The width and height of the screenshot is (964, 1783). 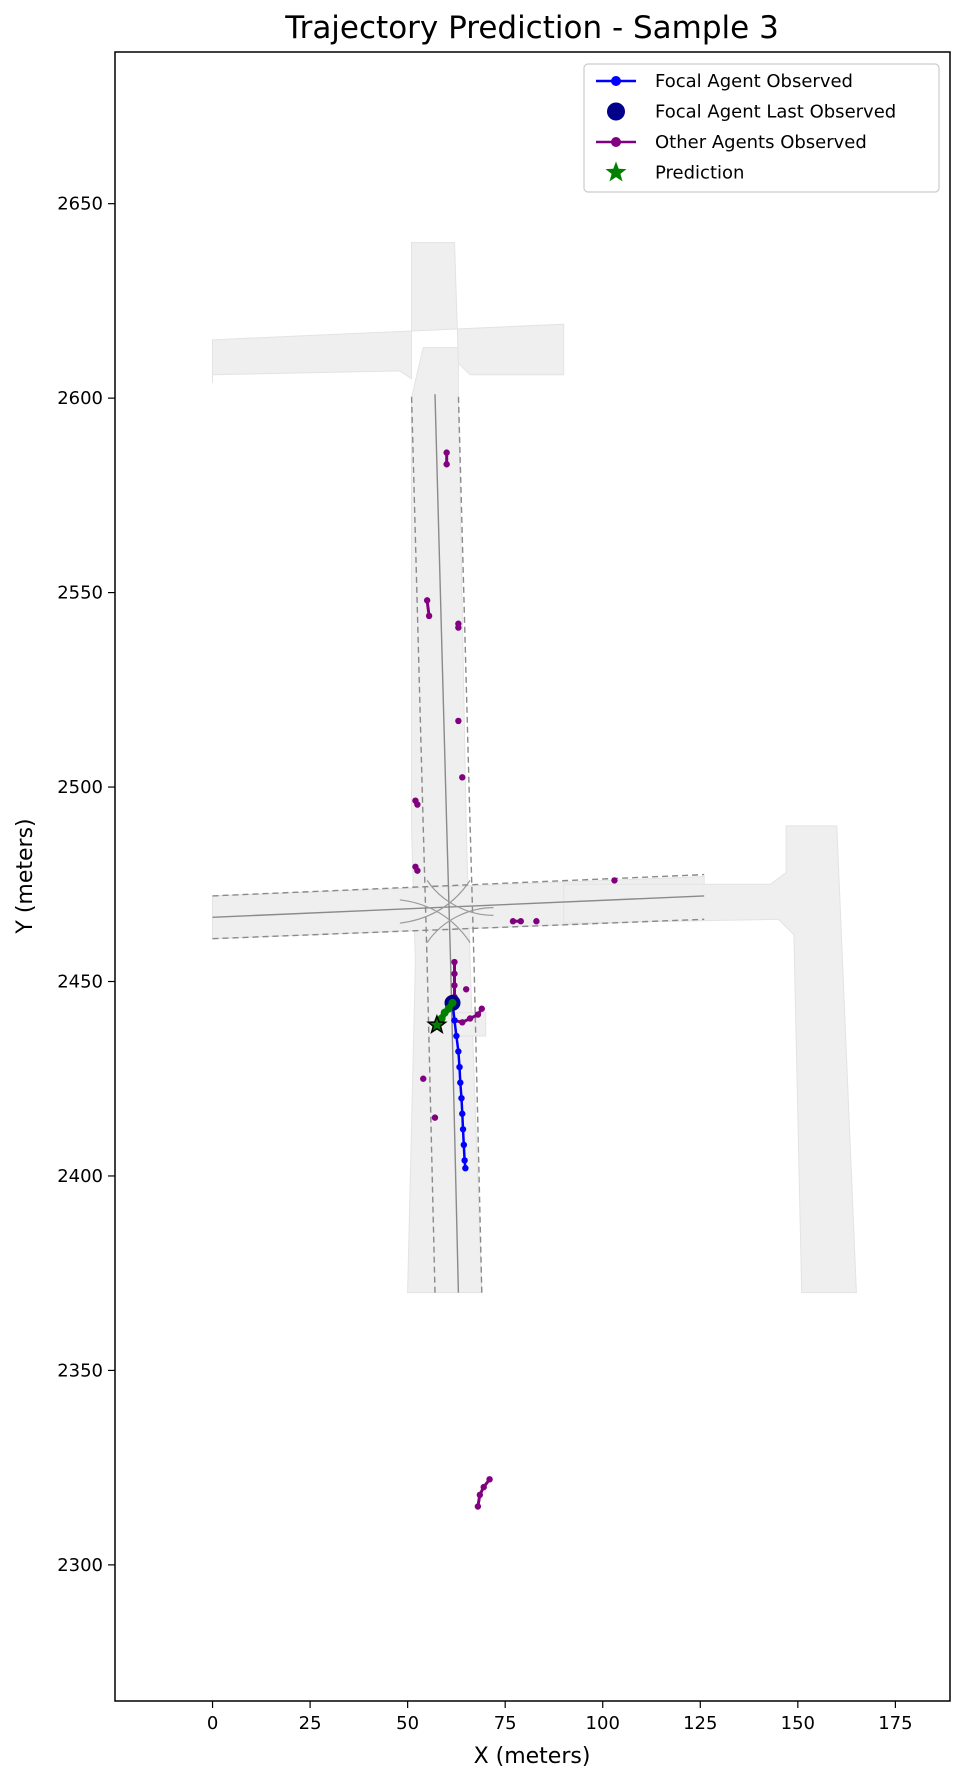 I want to click on x-tick-label: 100, so click(x=603, y=1723).